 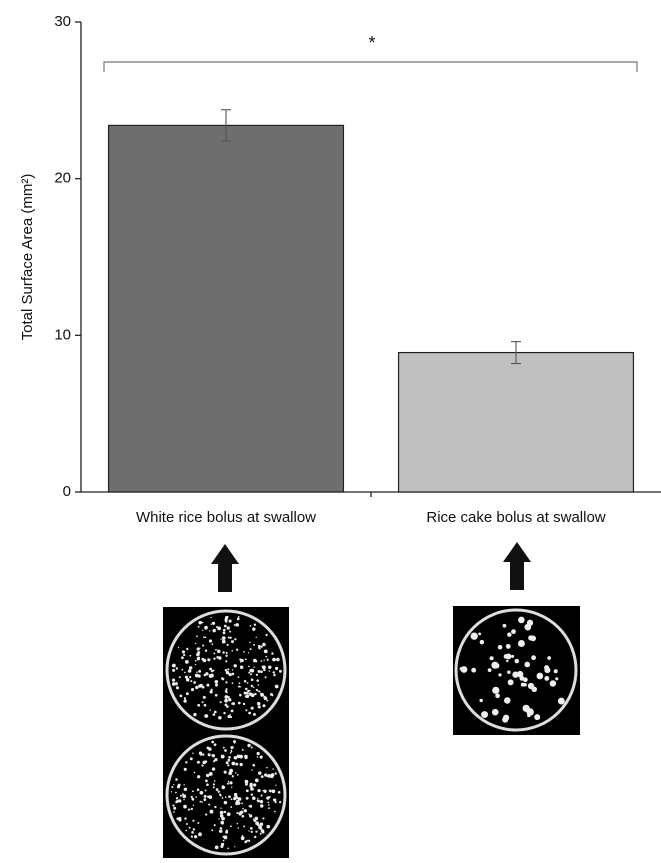 I want to click on significance-label: *, so click(x=371, y=43).